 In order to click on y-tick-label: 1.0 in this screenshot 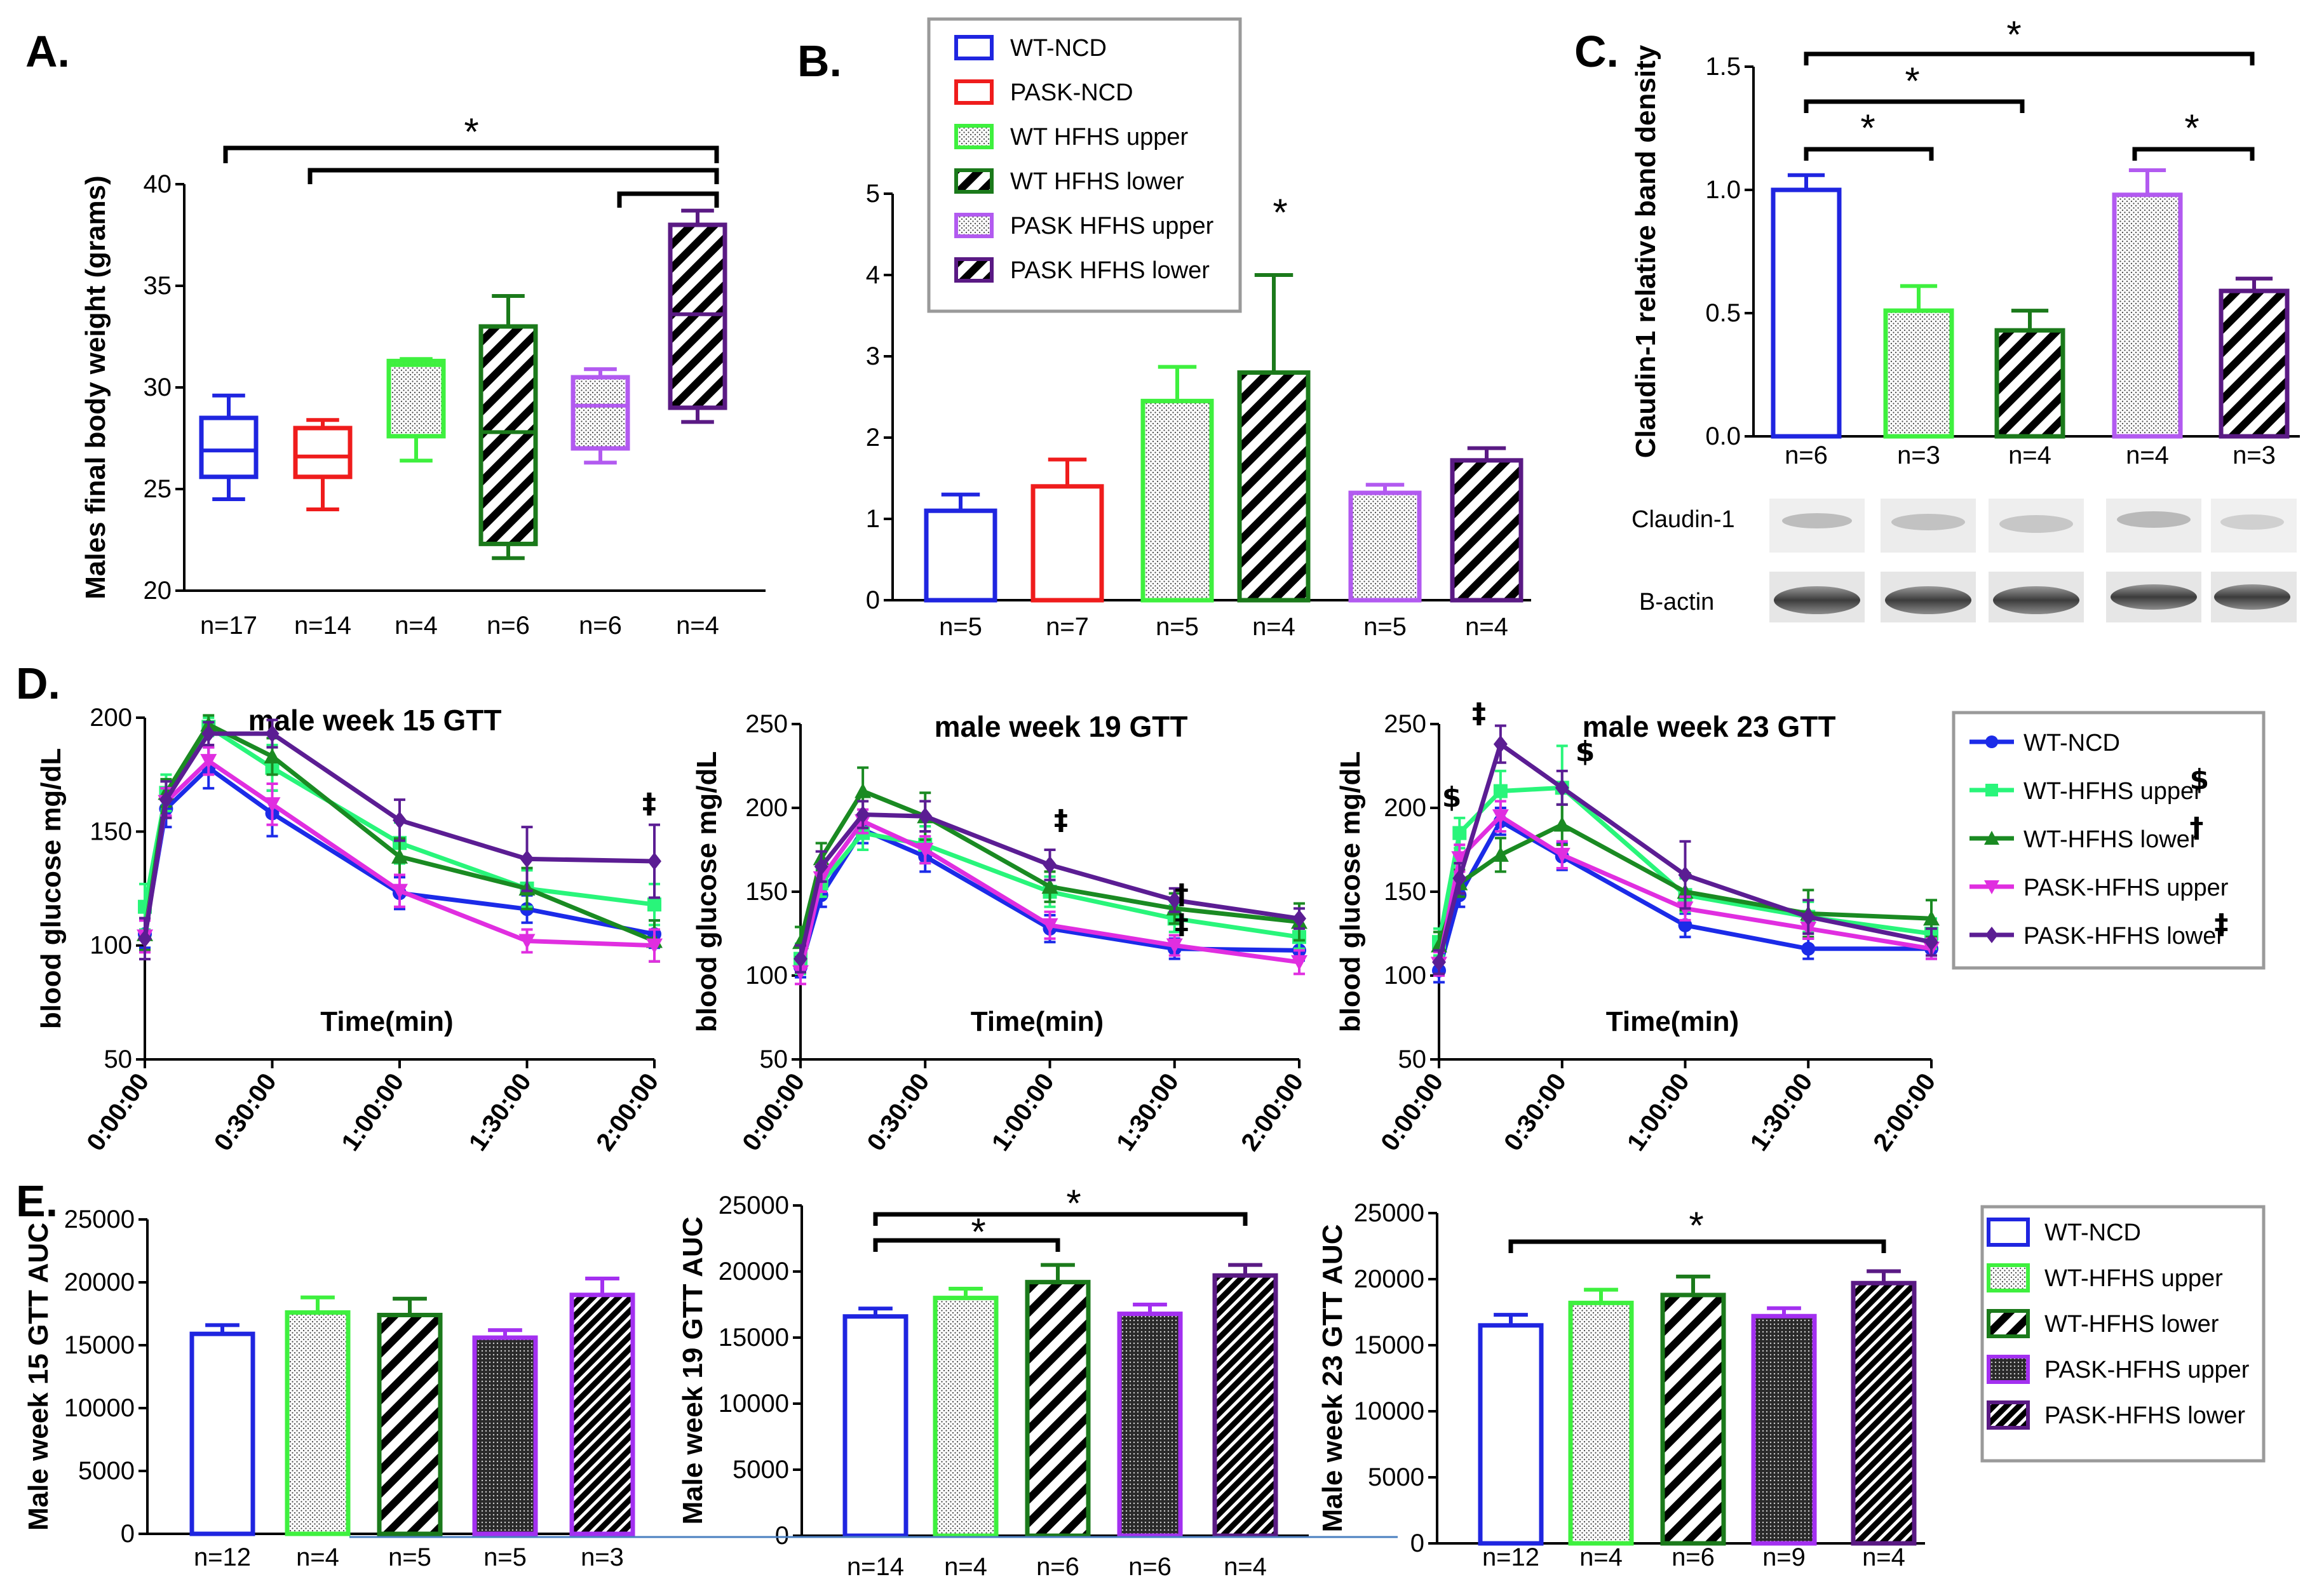, I will do `click(1723, 190)`.